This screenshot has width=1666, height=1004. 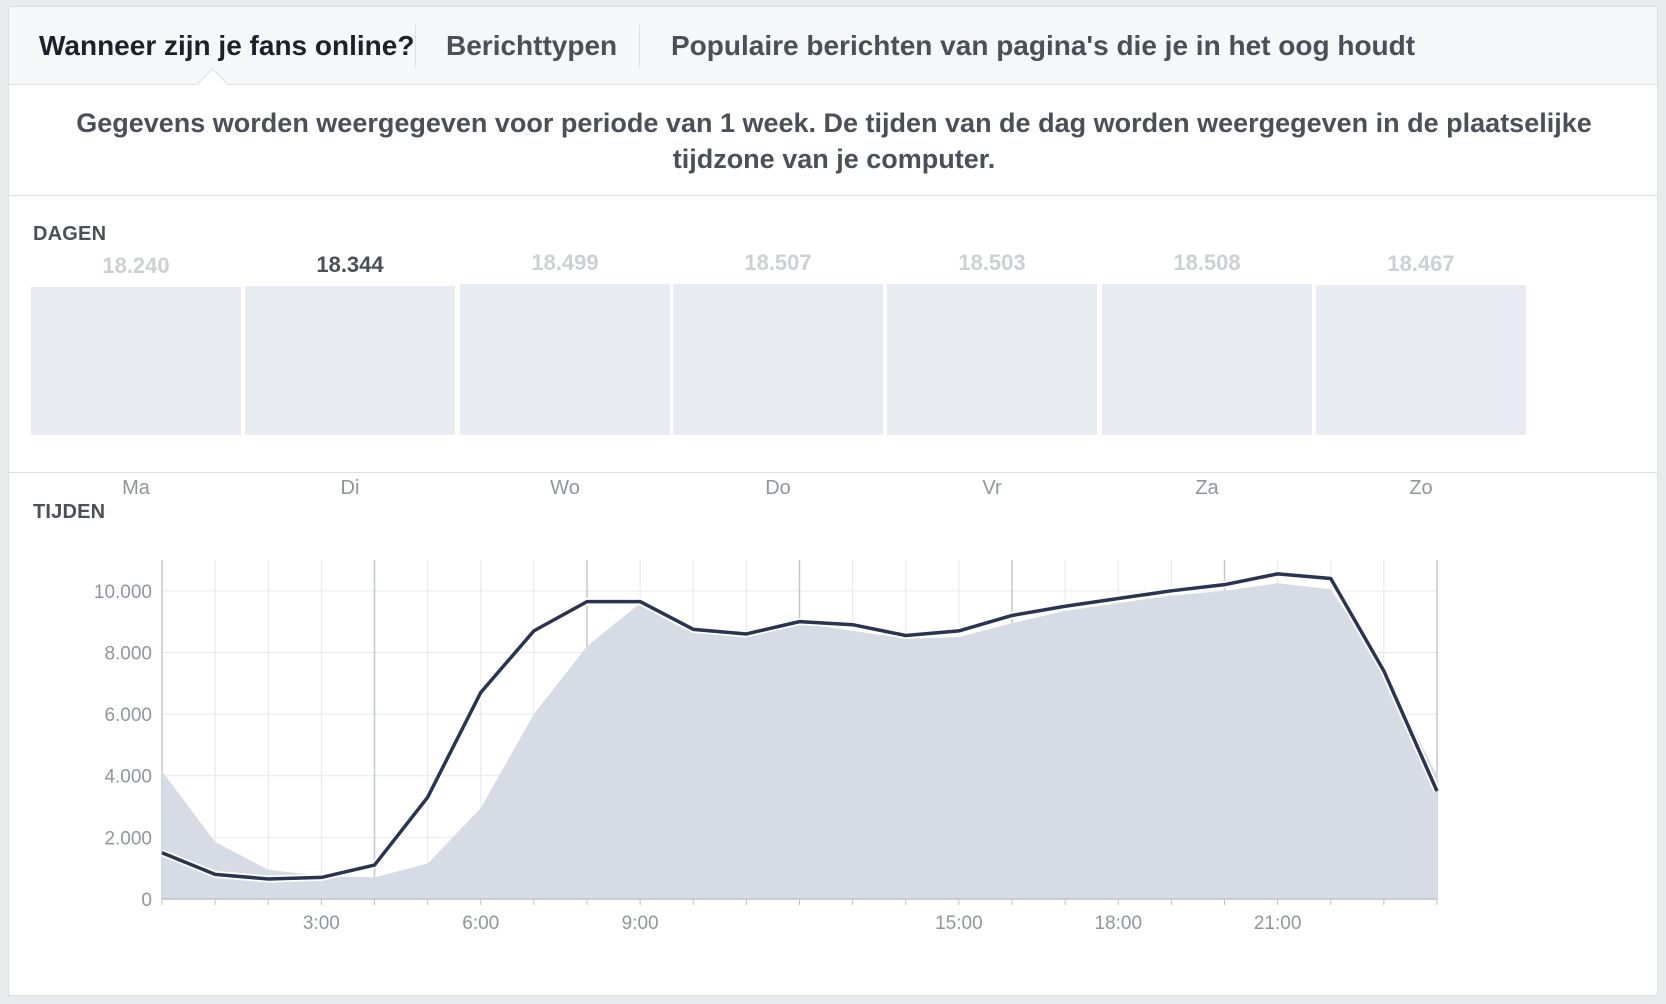 I want to click on day-count: 18.344, so click(x=350, y=264).